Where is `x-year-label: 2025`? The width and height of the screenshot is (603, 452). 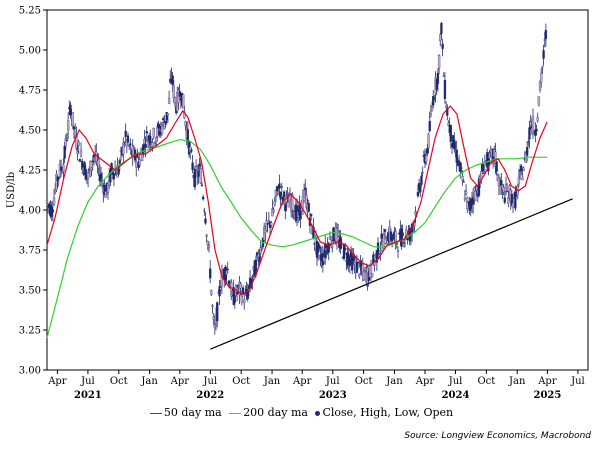
x-year-label: 2025 is located at coordinates (547, 395).